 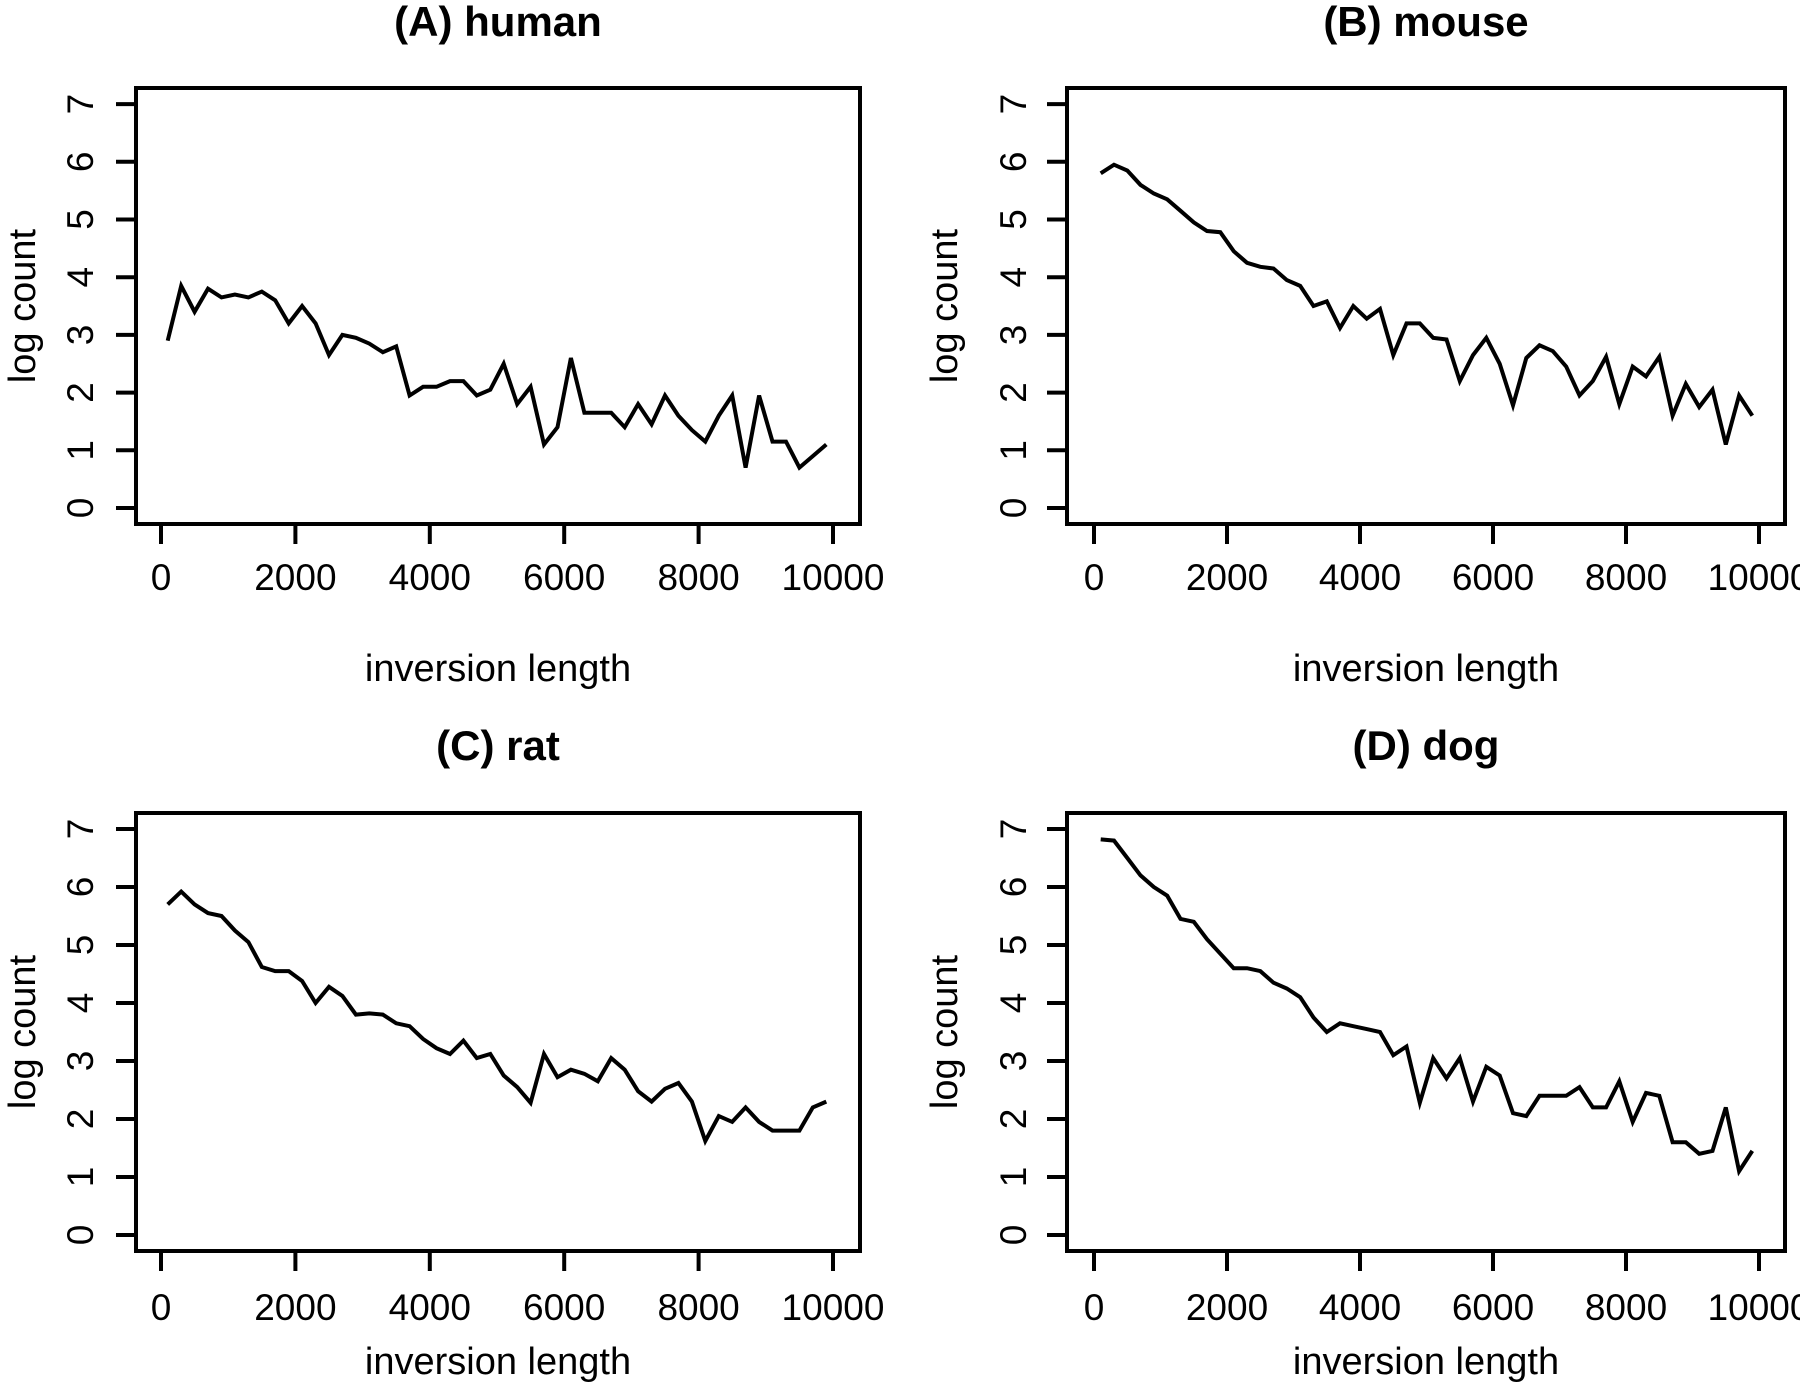 What do you see at coordinates (498, 745) in the screenshot?
I see `panel-title-c: (C) rat` at bounding box center [498, 745].